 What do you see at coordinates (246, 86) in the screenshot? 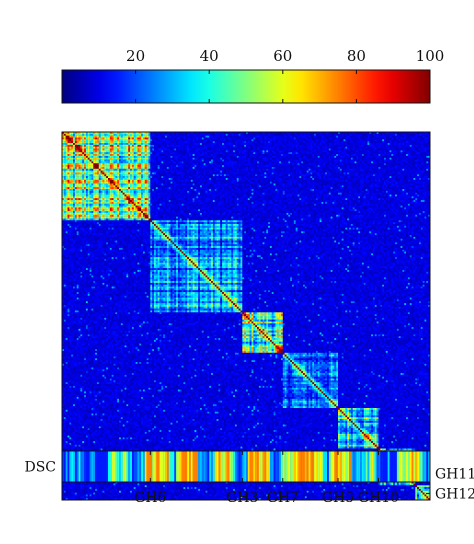
I see `colorbar-gradient` at bounding box center [246, 86].